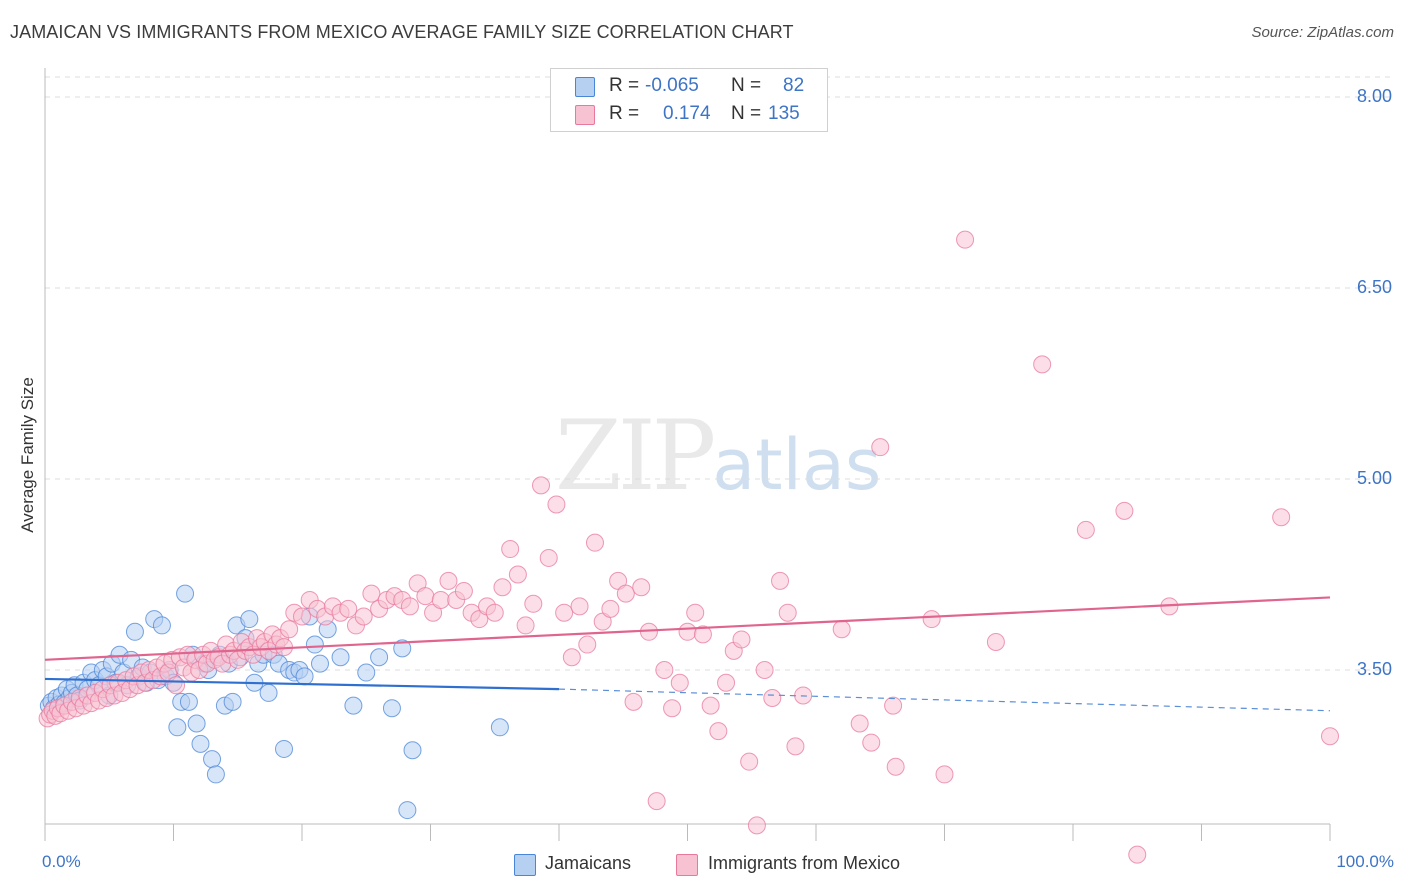 Image resolution: width=1406 pixels, height=892 pixels. Describe the element at coordinates (1374, 96) in the screenshot. I see `y-tick-label: 8.00` at that location.